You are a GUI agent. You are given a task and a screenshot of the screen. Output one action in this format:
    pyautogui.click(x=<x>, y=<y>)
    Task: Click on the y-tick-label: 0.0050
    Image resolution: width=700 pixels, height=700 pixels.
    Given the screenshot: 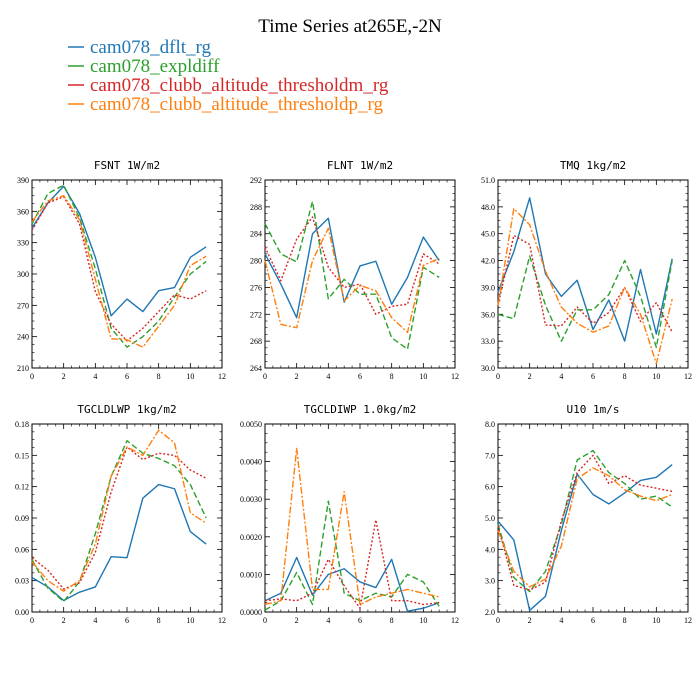 What is the action you would take?
    pyautogui.click(x=251, y=424)
    